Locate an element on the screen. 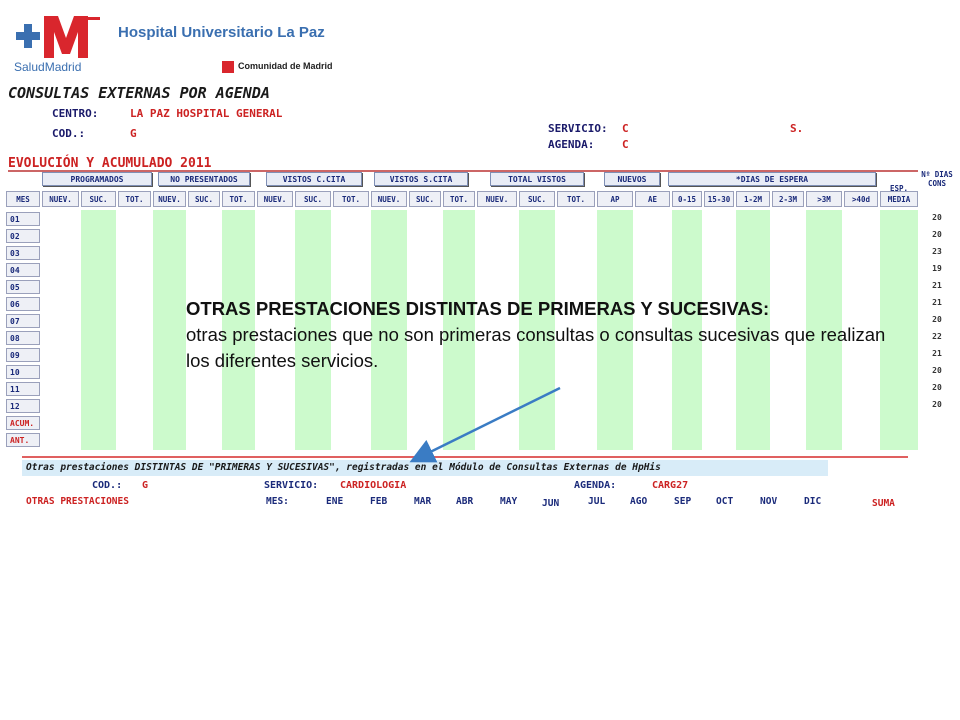 This screenshot has height=720, width=960. hospital-title: Hospital Universitario La Paz is located at coordinates (221, 32).